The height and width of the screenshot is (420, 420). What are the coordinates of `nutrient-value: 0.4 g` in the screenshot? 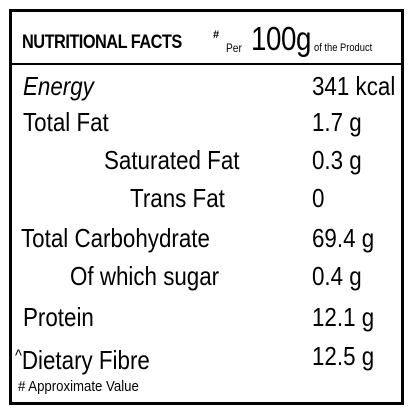 It's located at (337, 276).